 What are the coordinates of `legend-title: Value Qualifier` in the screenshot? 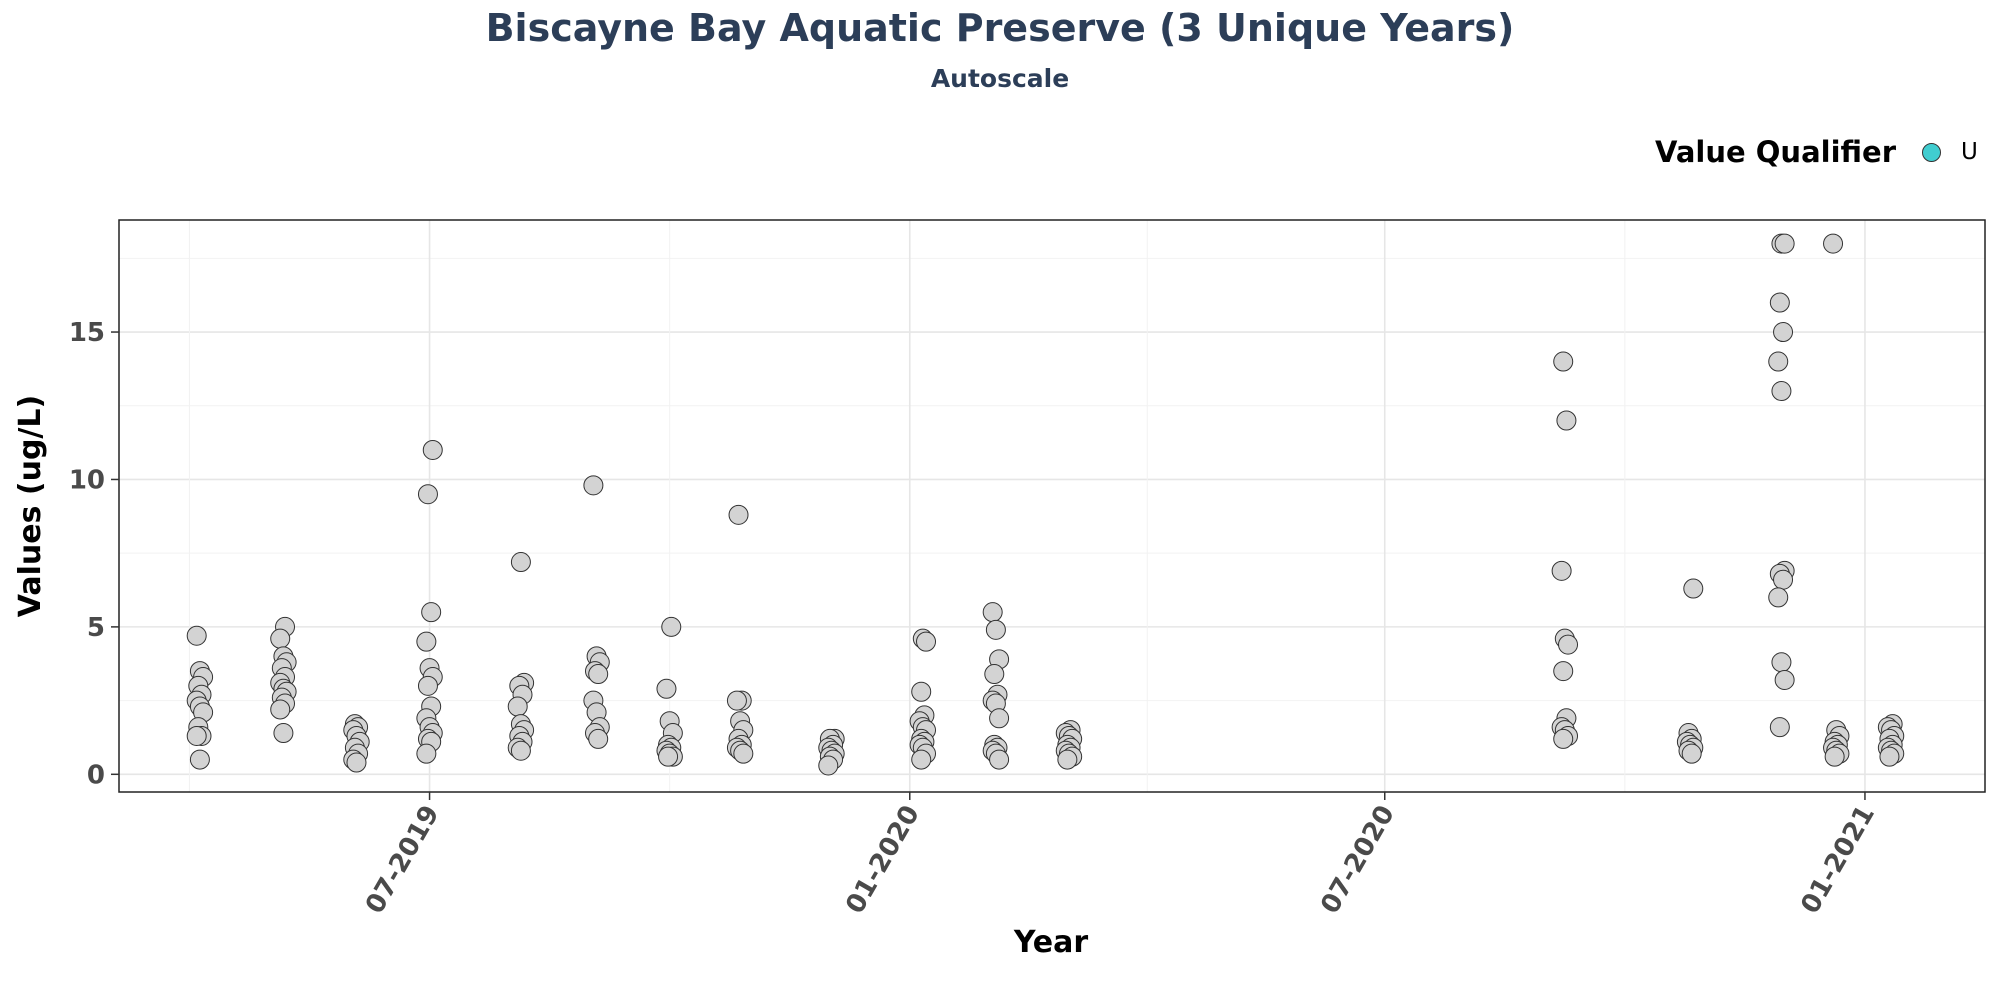 It's located at (1775, 152).